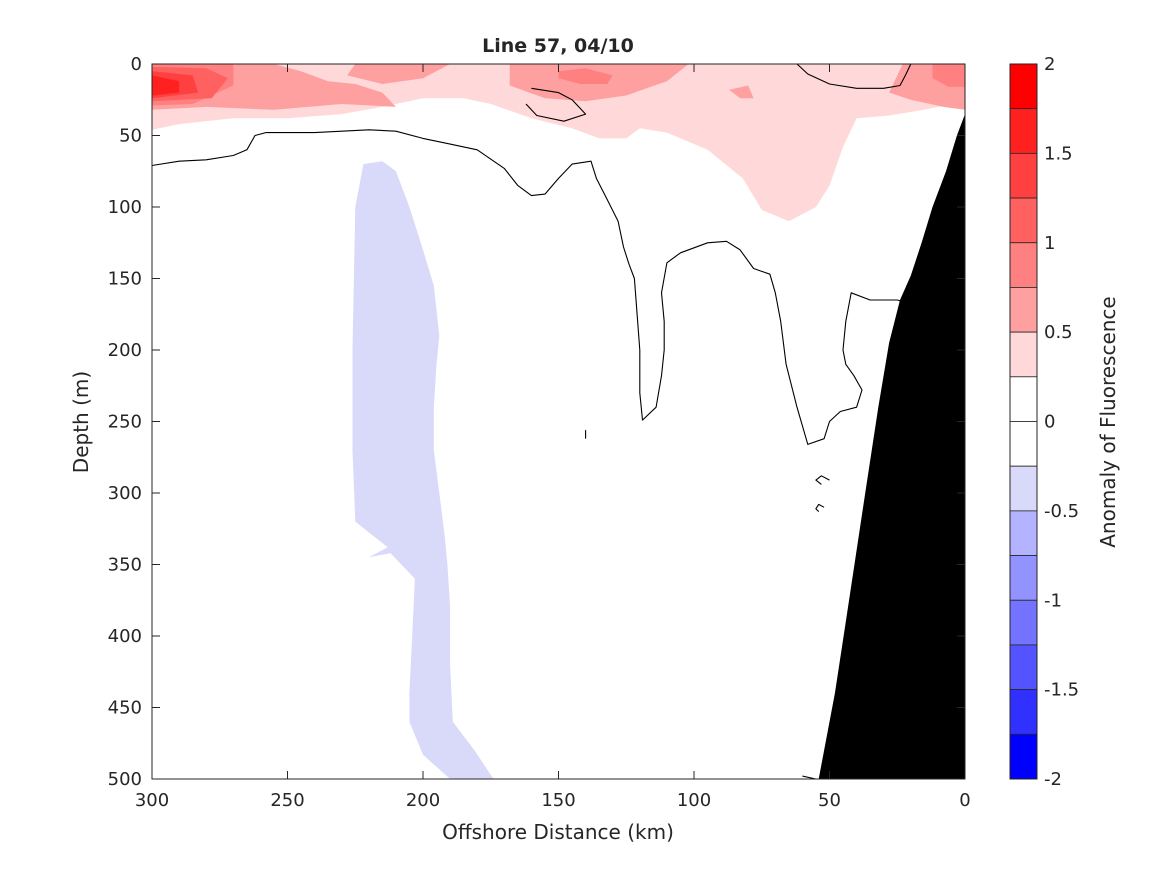  I want to click on x-tick-label: 150, so click(558, 800).